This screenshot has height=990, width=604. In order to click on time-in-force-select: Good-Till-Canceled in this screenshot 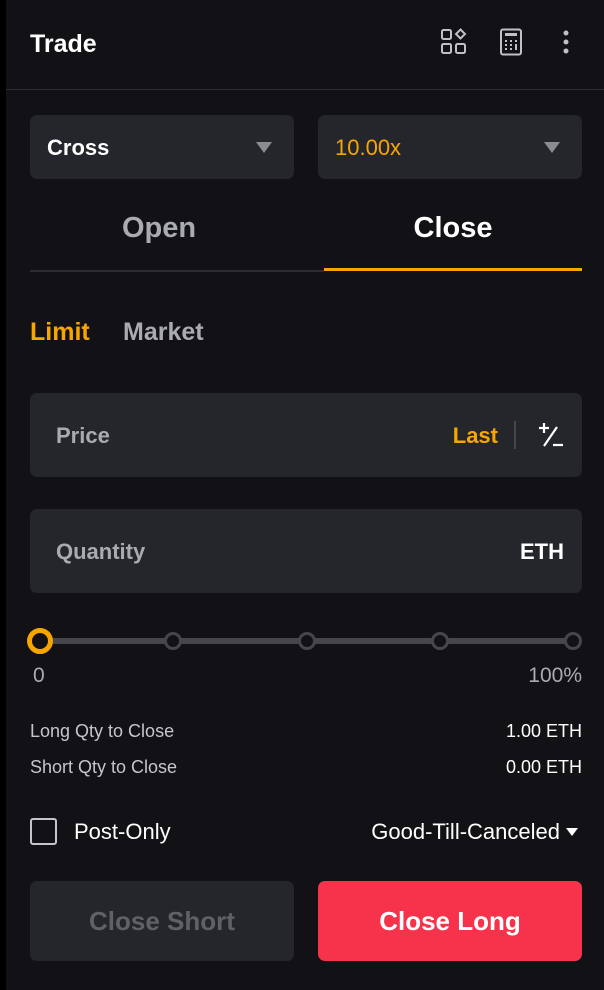, I will do `click(474, 832)`.